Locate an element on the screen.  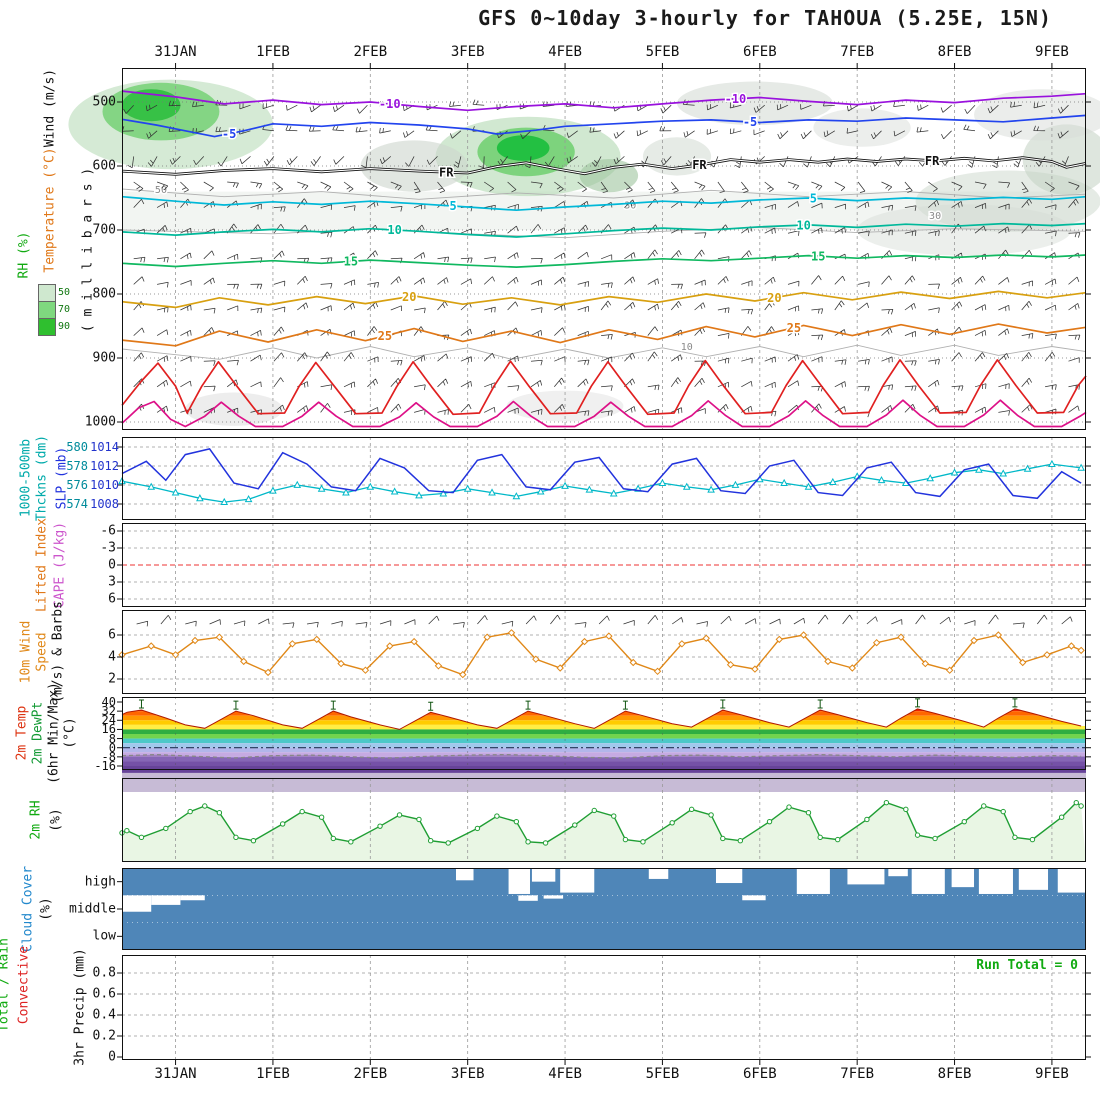
surface-wind-barbs is located at coordinates (604, 621).